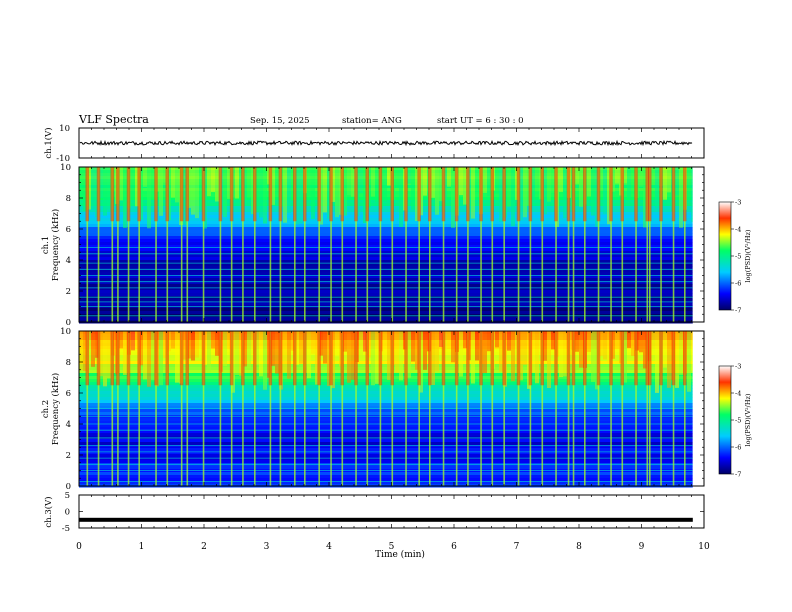 This screenshot has height=612, width=792. Describe the element at coordinates (204, 547) in the screenshot. I see `x-tick-label: 2` at that location.